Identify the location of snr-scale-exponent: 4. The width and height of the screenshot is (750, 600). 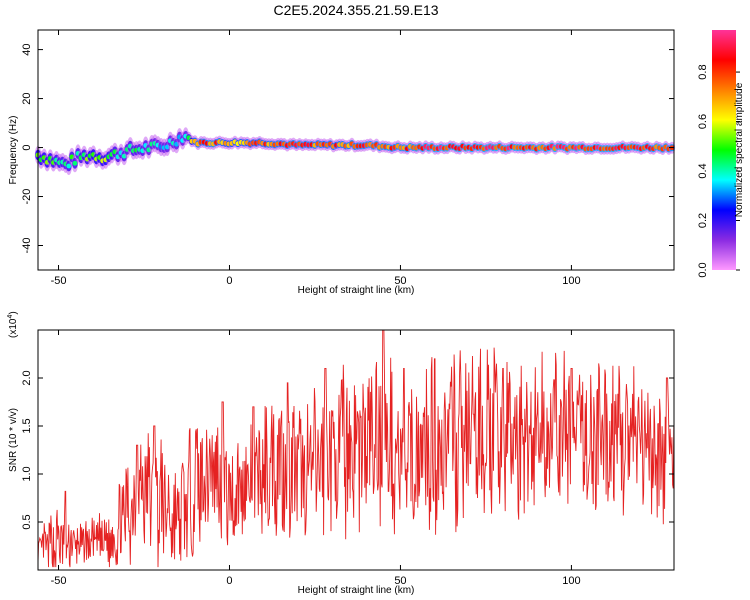
(10, 317).